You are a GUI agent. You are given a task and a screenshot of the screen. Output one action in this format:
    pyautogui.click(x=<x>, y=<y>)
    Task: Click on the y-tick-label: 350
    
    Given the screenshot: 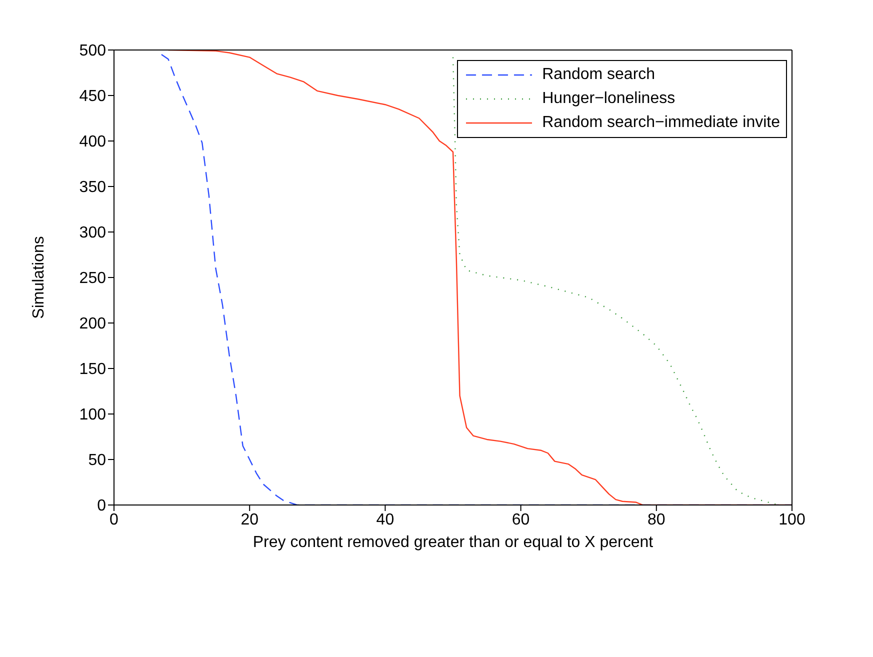 What is the action you would take?
    pyautogui.click(x=92, y=187)
    